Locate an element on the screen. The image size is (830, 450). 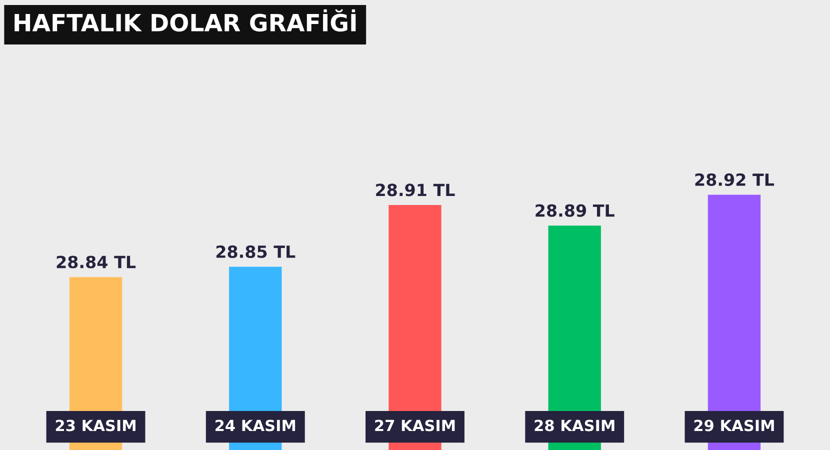
data-label: 28.84 TL is located at coordinates (96, 262).